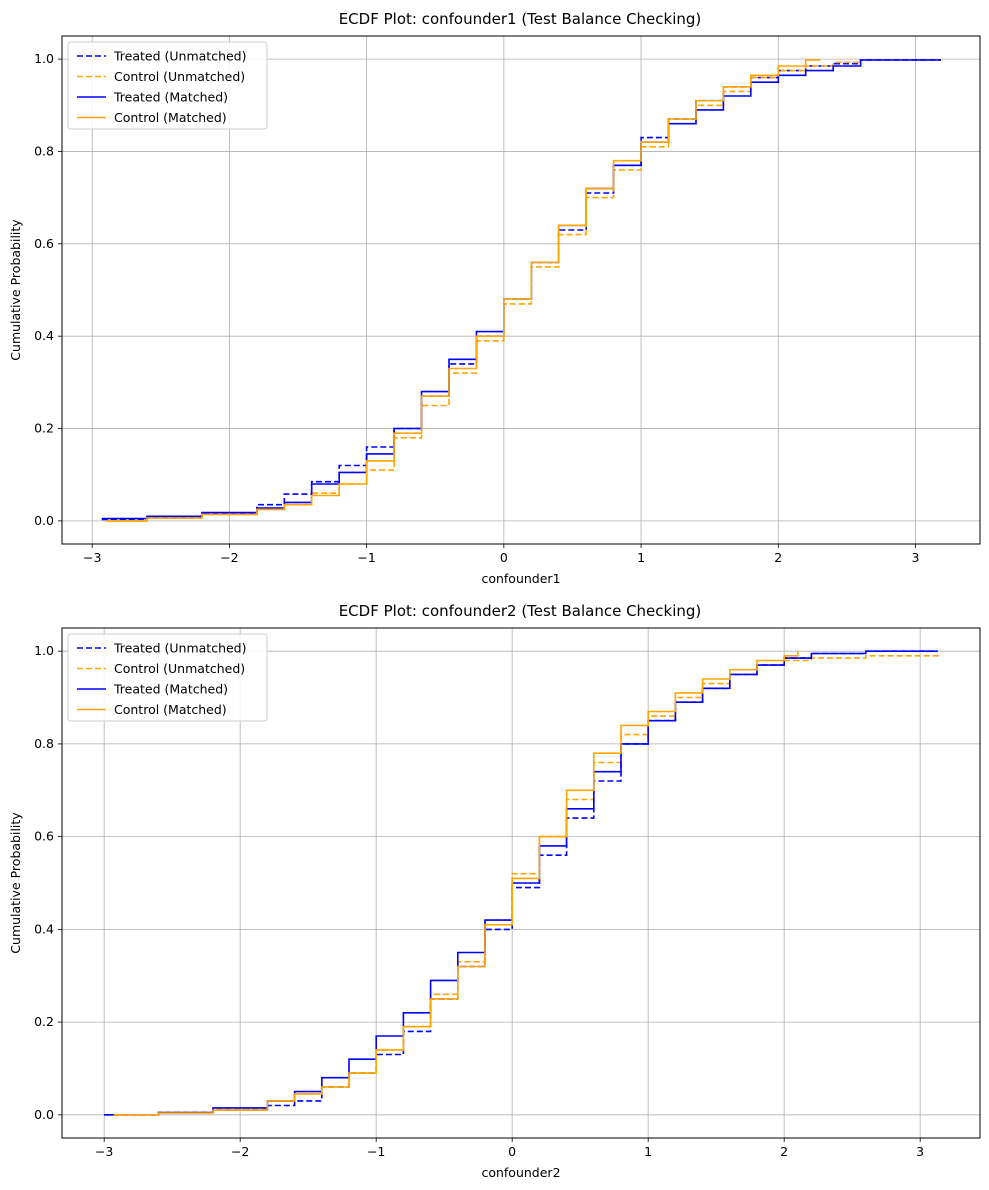 The width and height of the screenshot is (989, 1190). I want to click on x-axis-label: confounder2, so click(520, 1172).